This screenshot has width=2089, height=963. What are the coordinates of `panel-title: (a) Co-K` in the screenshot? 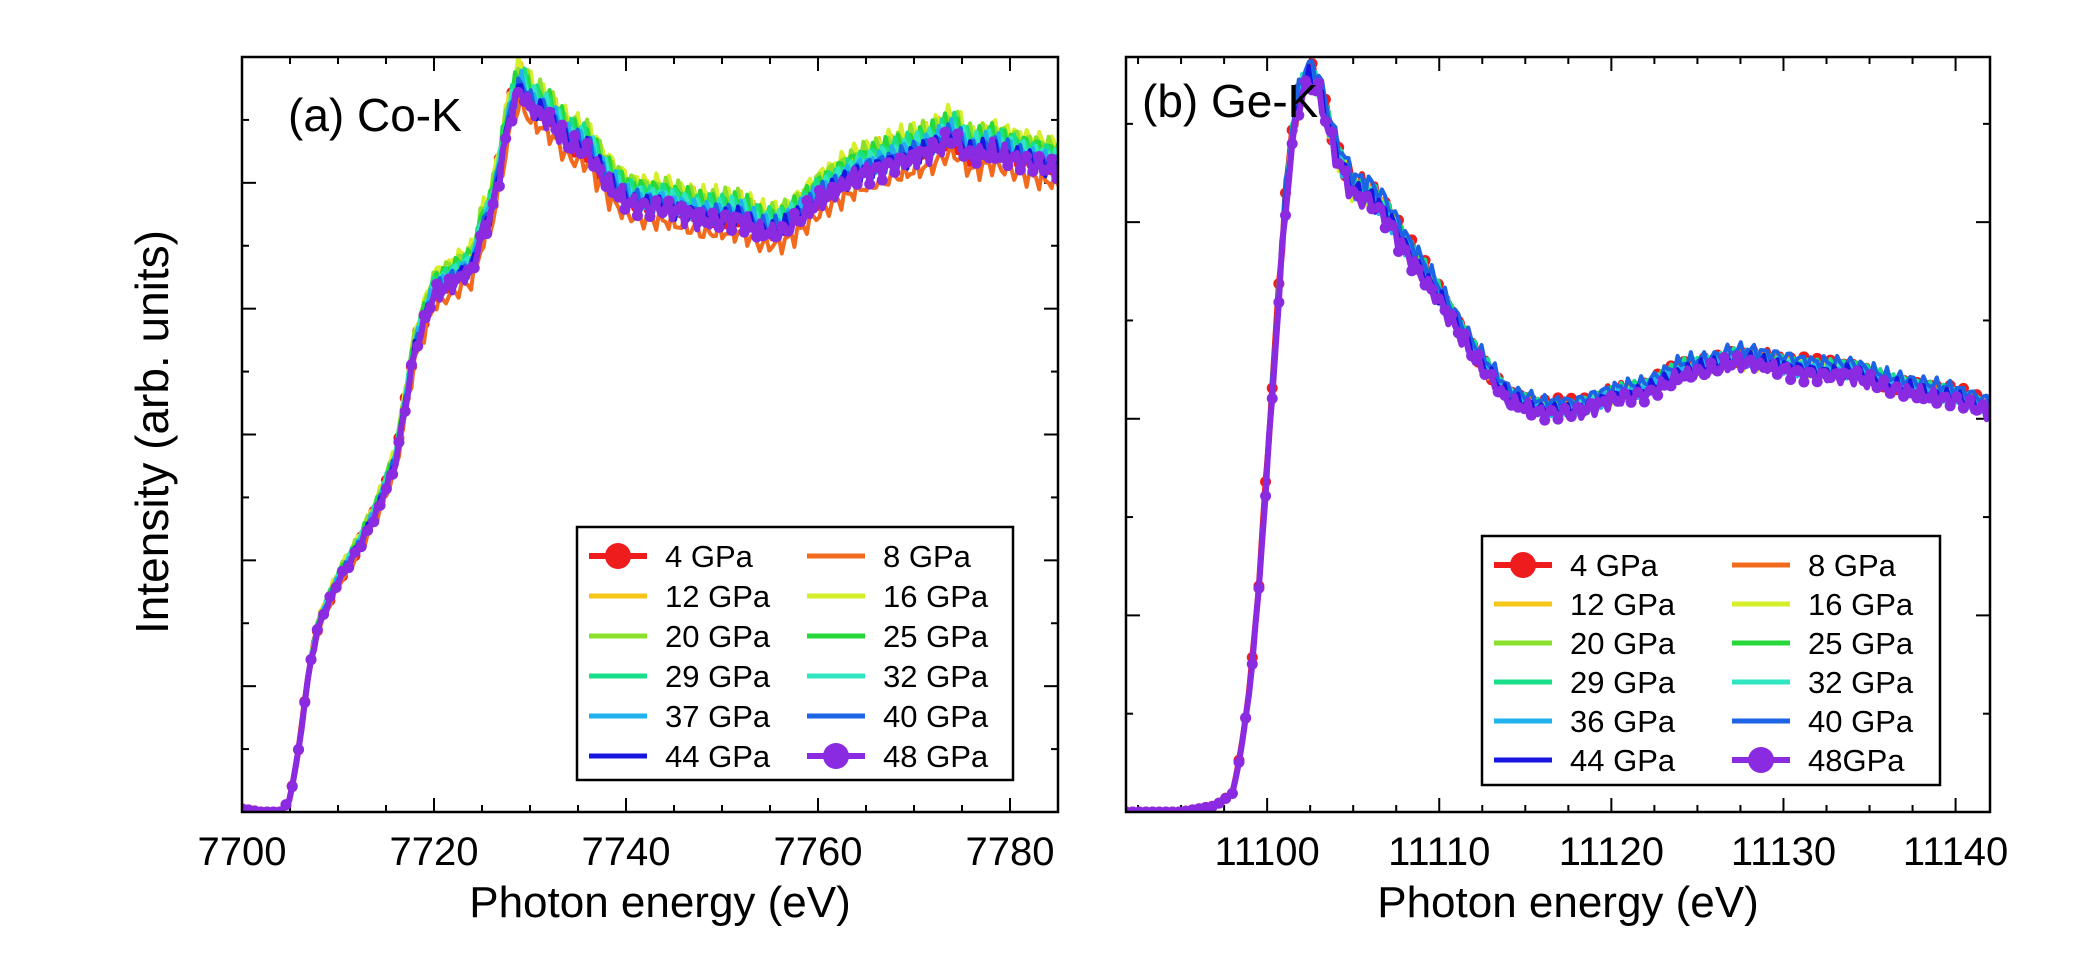 It's located at (375, 115).